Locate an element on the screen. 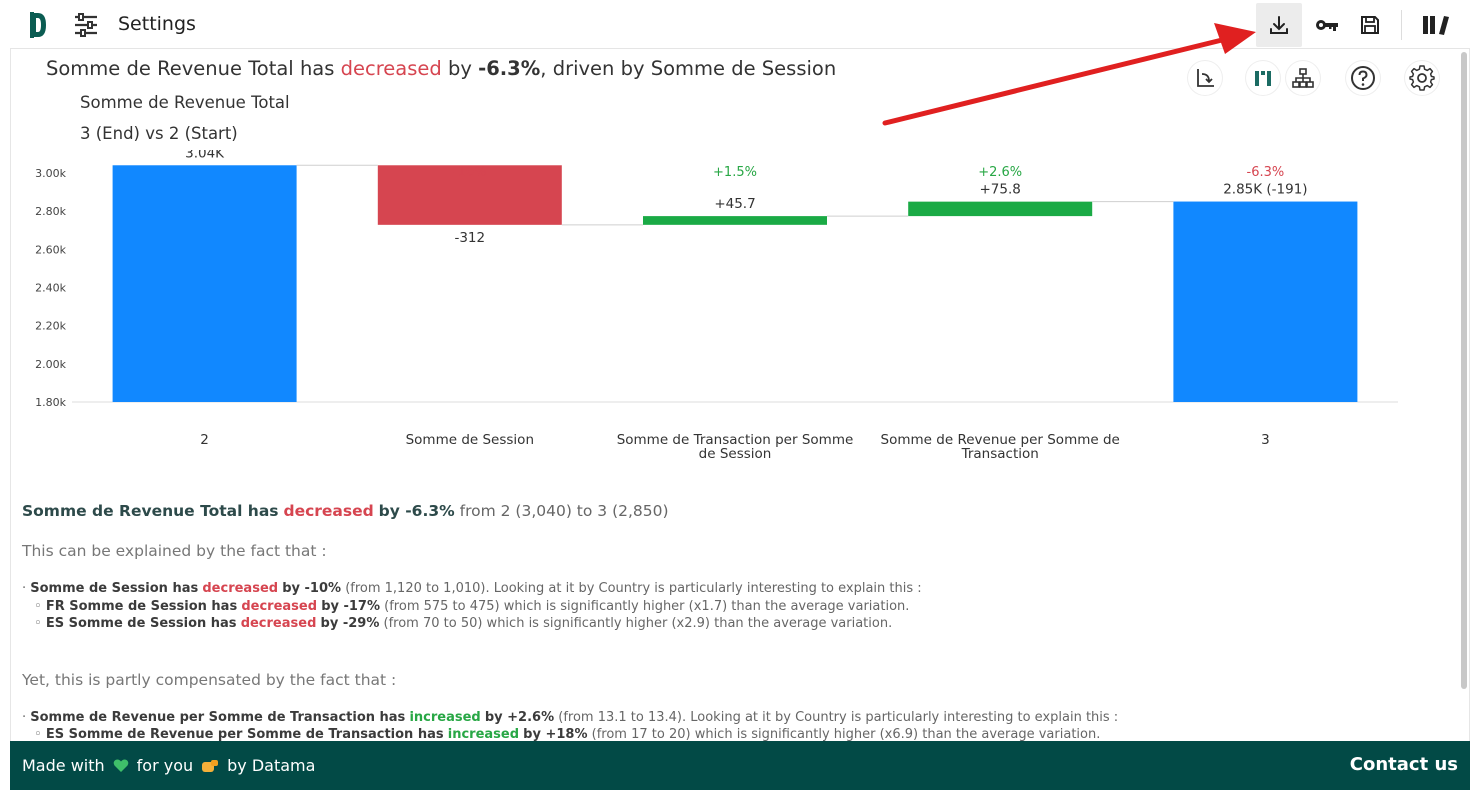  hierarchy-icon is located at coordinates (1303, 78).